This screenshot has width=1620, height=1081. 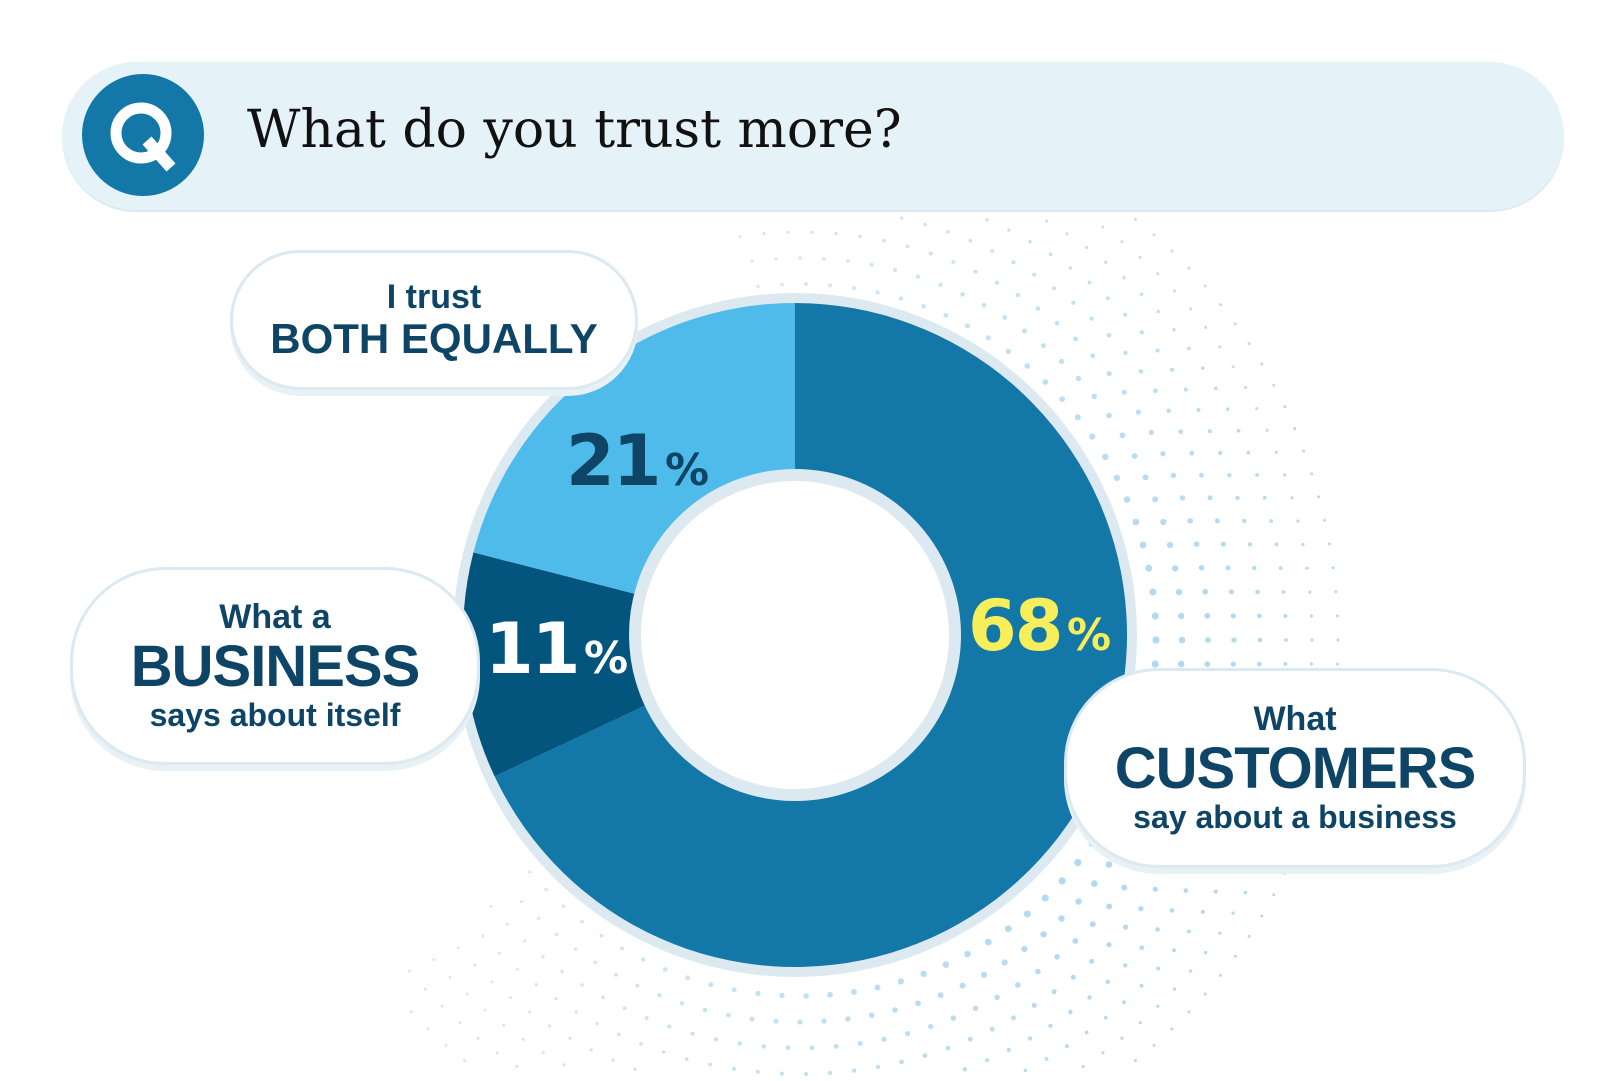 I want to click on legend-both-line1: I trust, so click(x=434, y=296).